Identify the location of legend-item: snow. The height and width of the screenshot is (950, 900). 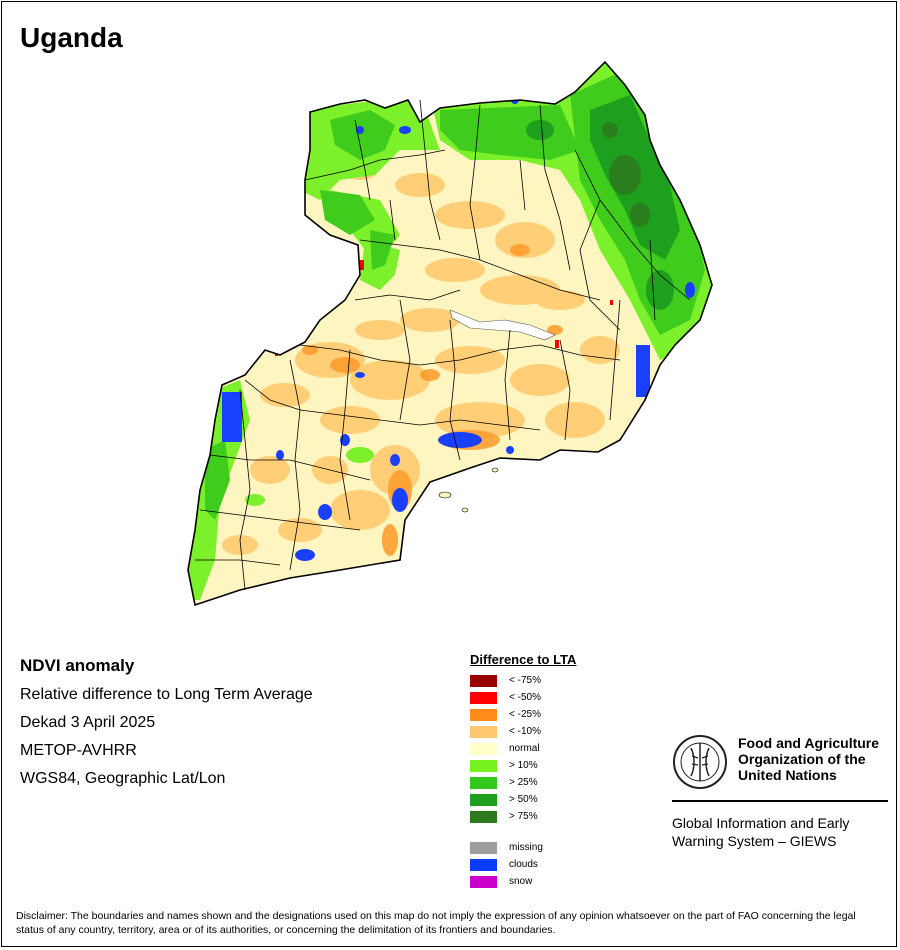
(523, 882).